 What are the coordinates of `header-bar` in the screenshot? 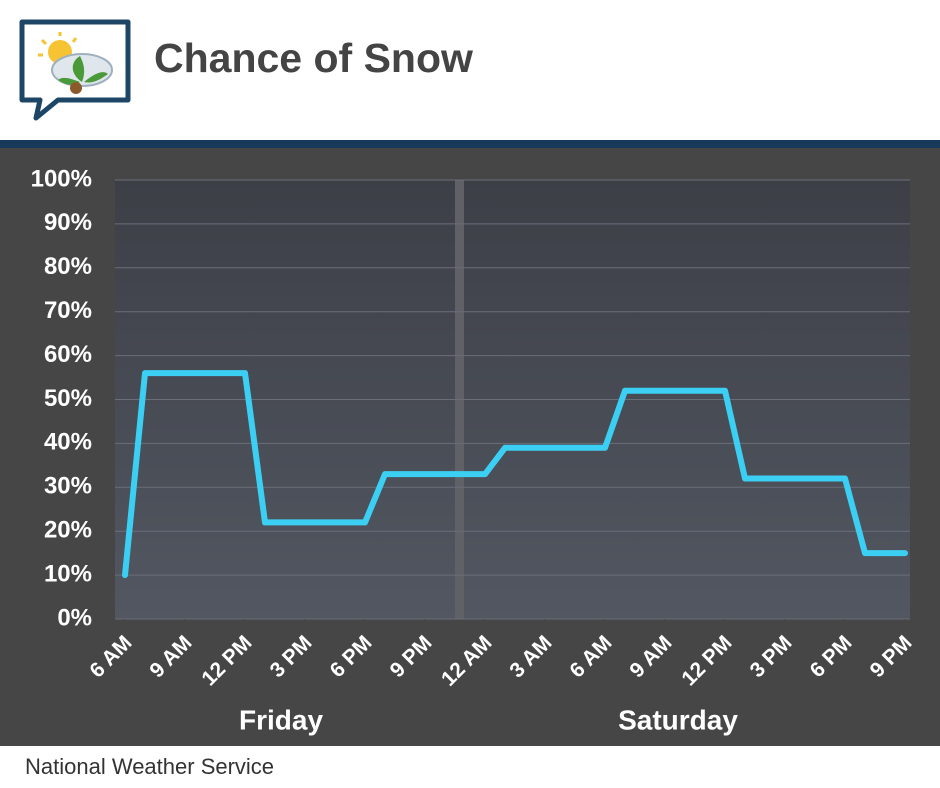 It's located at (470, 144).